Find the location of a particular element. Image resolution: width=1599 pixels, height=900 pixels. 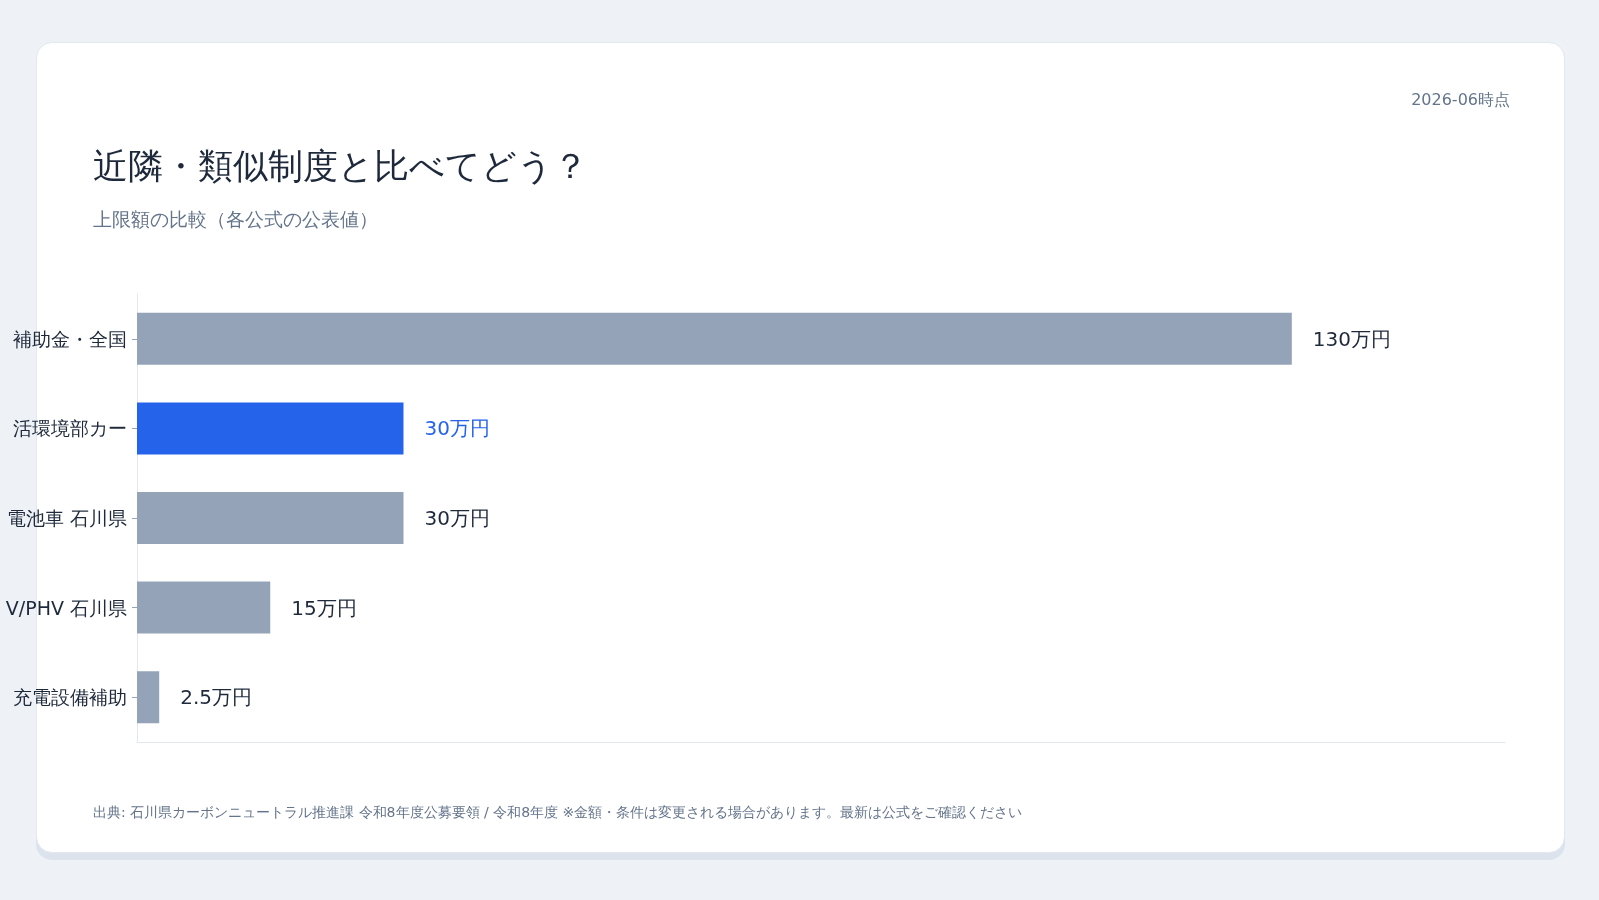

bar is located at coordinates (270, 428).